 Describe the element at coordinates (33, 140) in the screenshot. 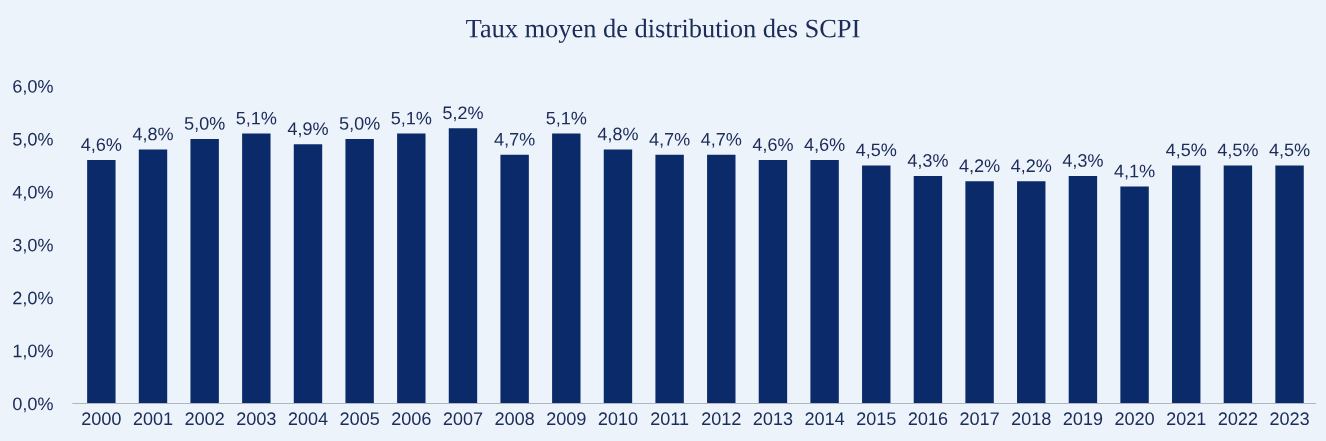

I see `y-tick-label: 5,0%` at that location.